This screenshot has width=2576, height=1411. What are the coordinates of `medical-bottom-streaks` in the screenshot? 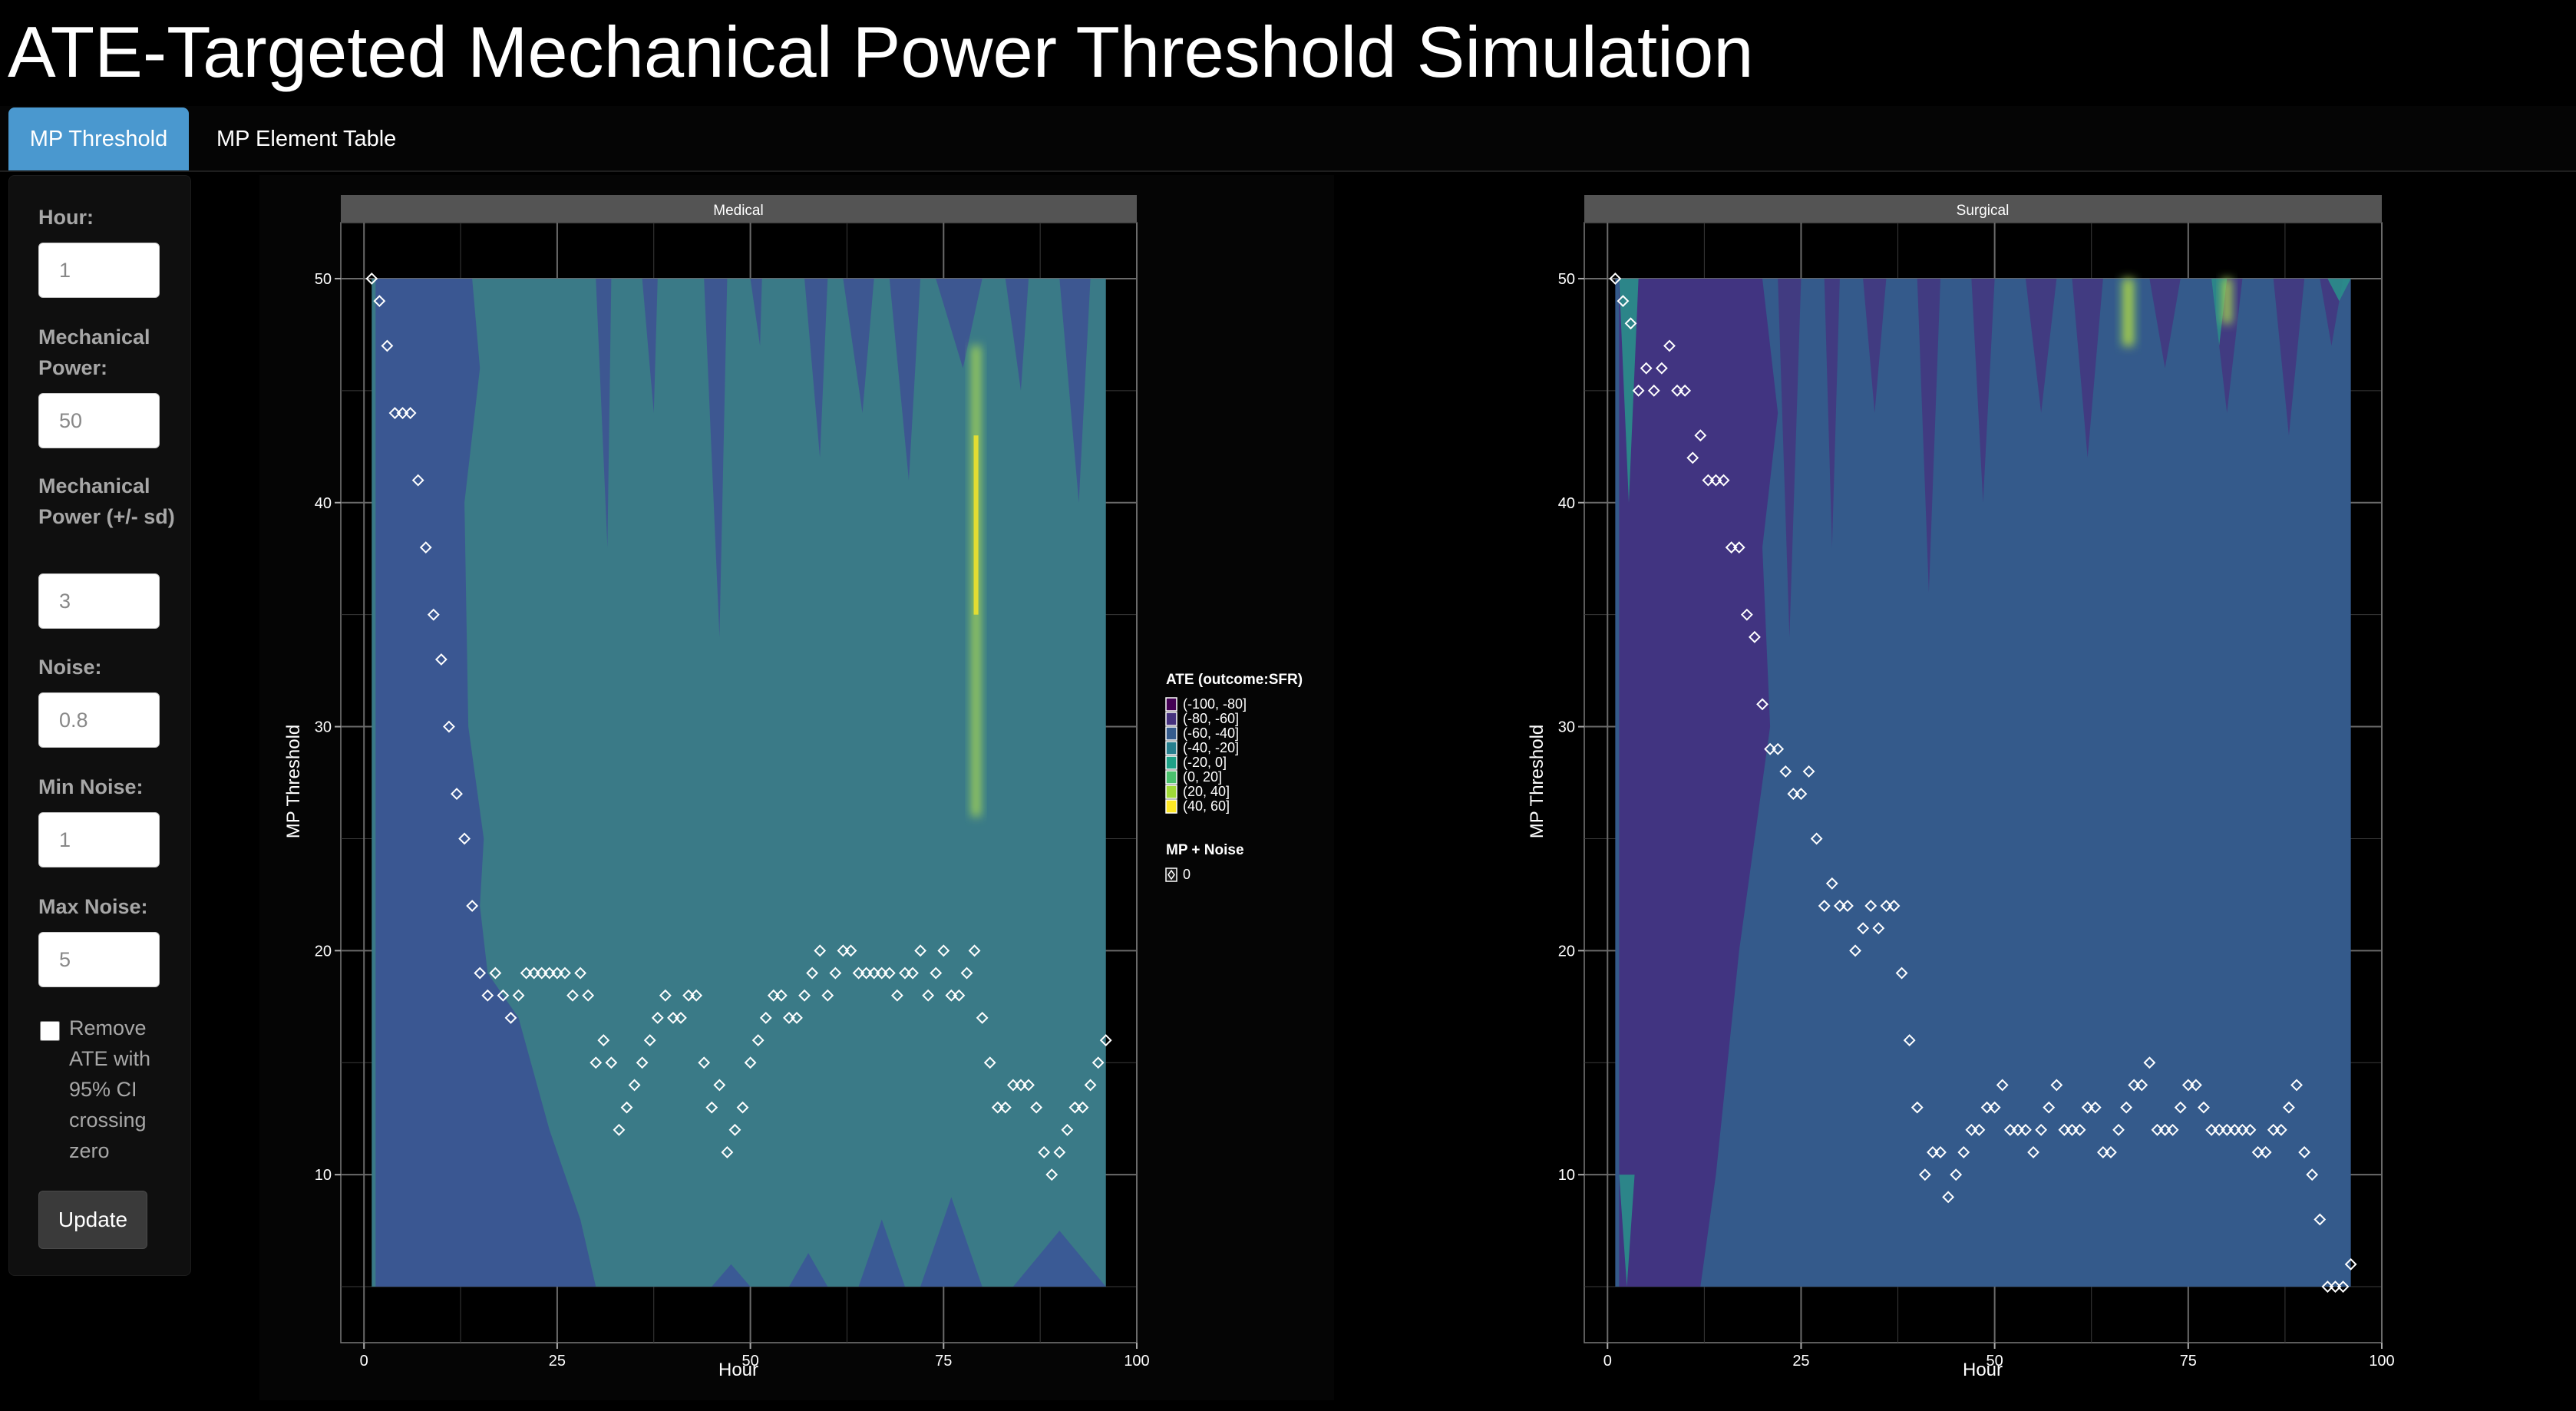 It's located at (909, 1242).